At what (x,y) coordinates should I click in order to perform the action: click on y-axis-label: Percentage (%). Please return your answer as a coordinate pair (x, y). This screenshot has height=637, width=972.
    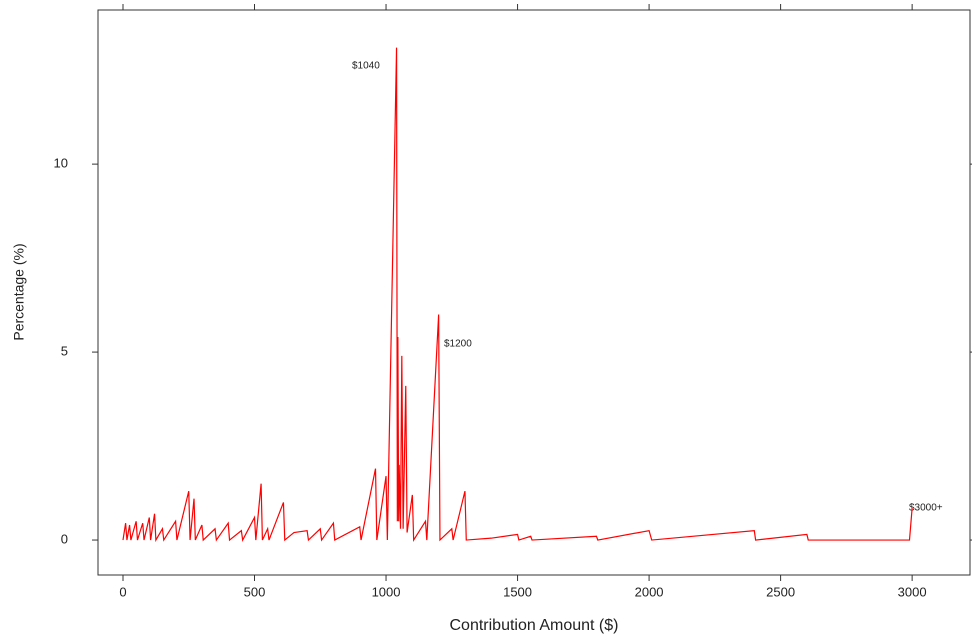
    Looking at the image, I should click on (19, 291).